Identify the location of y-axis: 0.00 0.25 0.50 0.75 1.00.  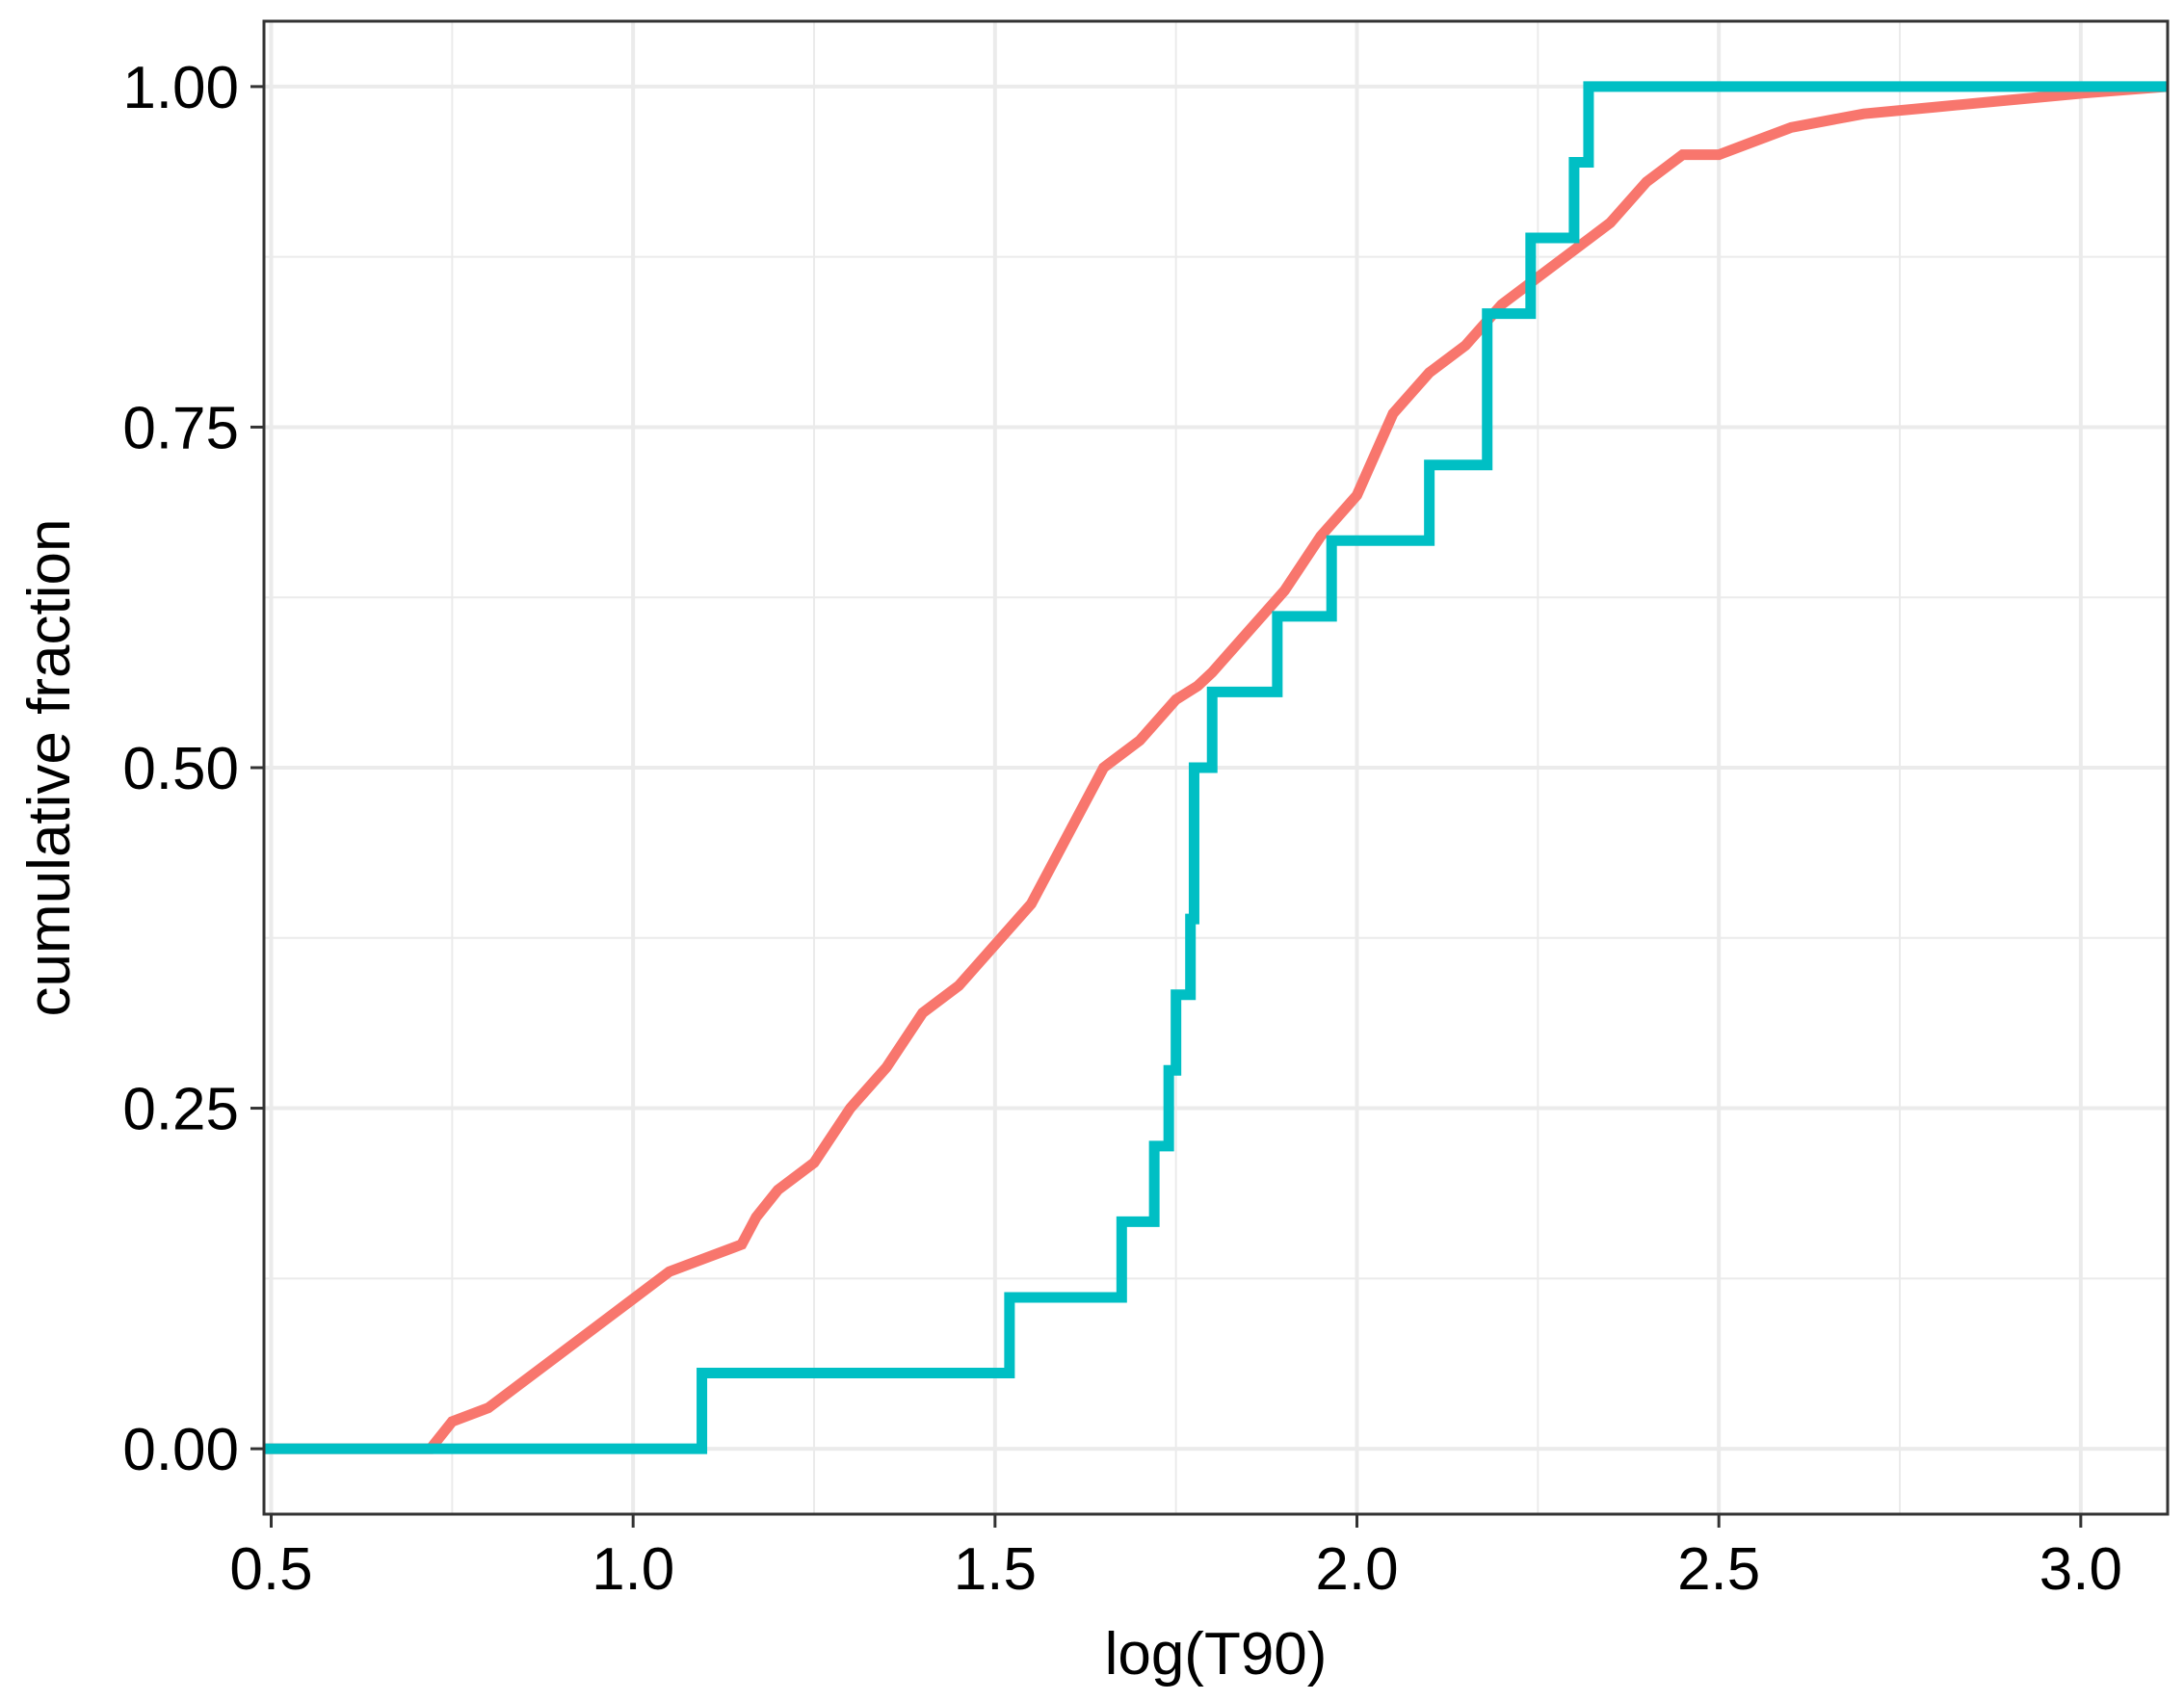
(193, 769).